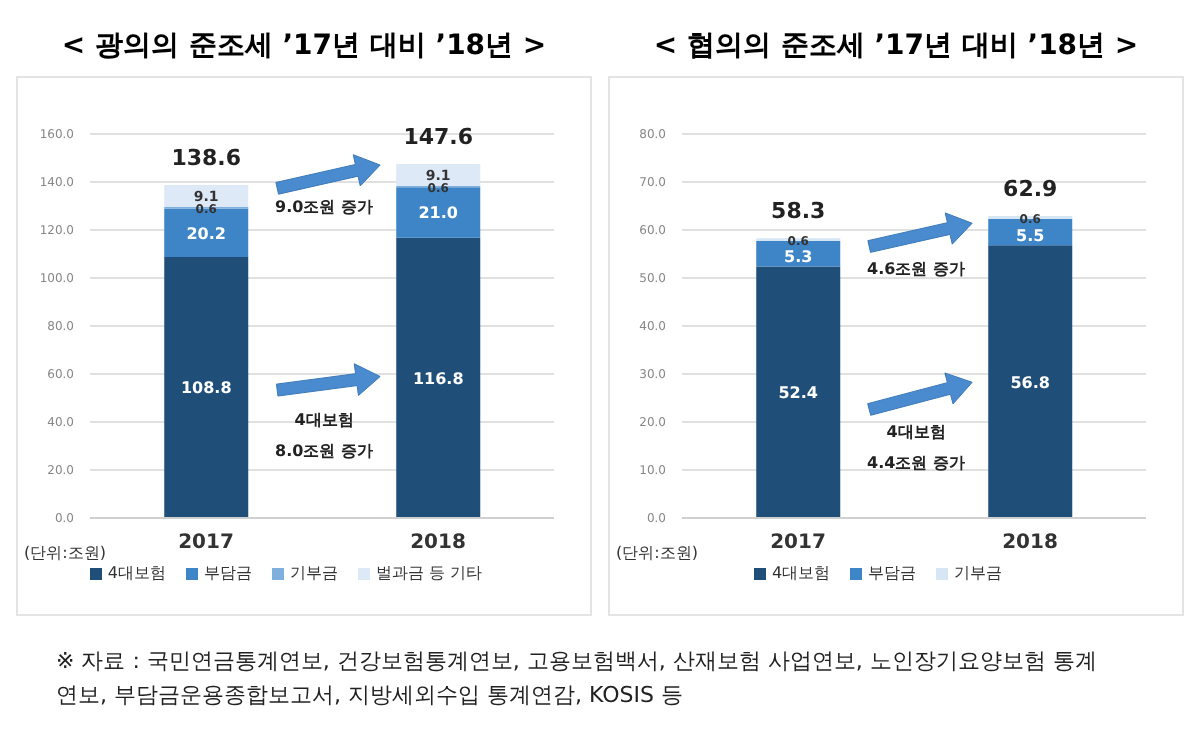 This screenshot has width=1200, height=742. I want to click on text: ※ 자료 : 국민연금통계연보, 건강보험통계연보, 고용보험백서, 산재보험 사업연보, 노인장기요양보험 통계연보, 부담금운용종합보고서, 지방세외수입 통계연감, KOSIS 등, so click(576, 679).